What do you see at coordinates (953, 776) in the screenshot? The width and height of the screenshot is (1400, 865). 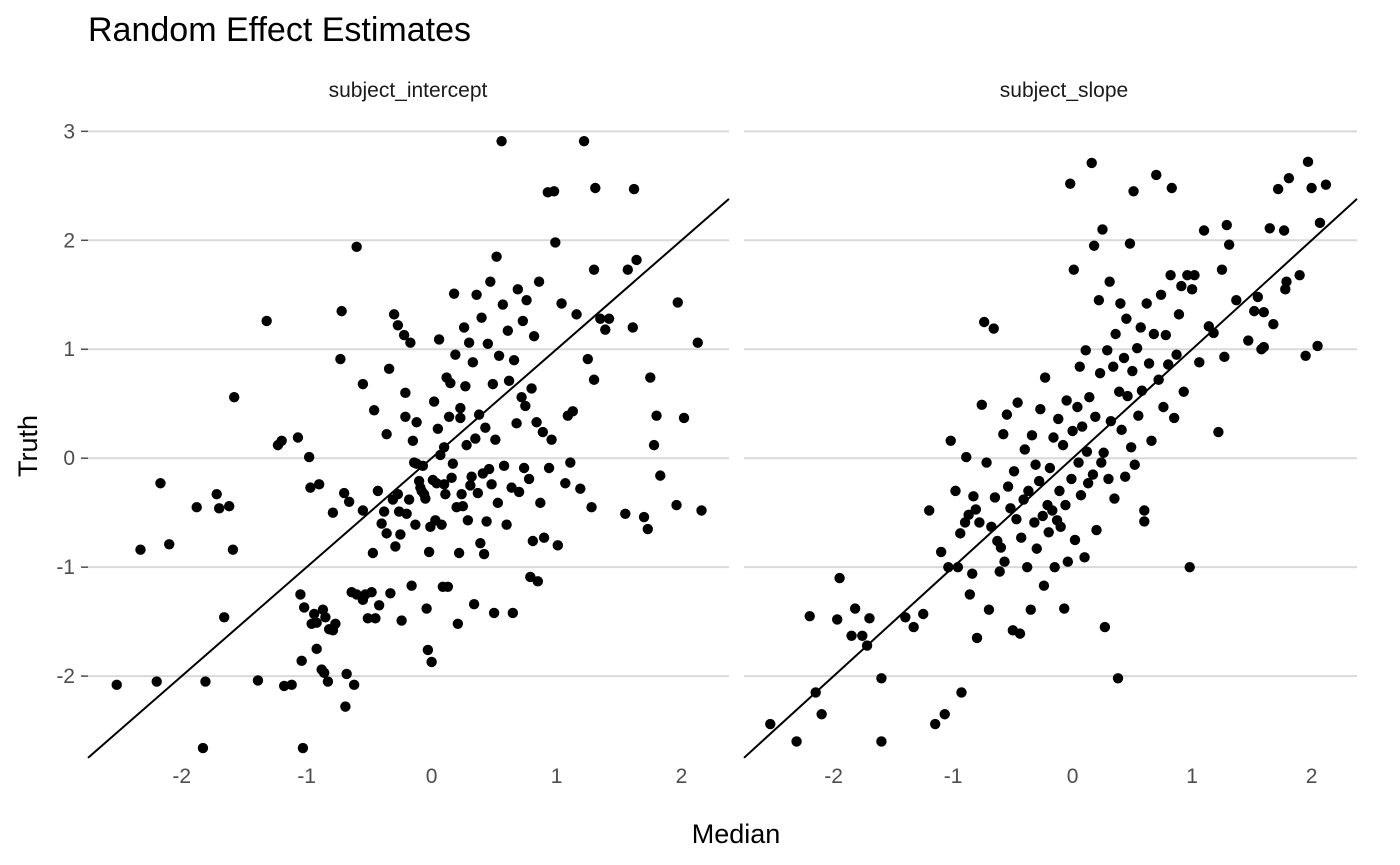 I see `x-tick-label: -1` at bounding box center [953, 776].